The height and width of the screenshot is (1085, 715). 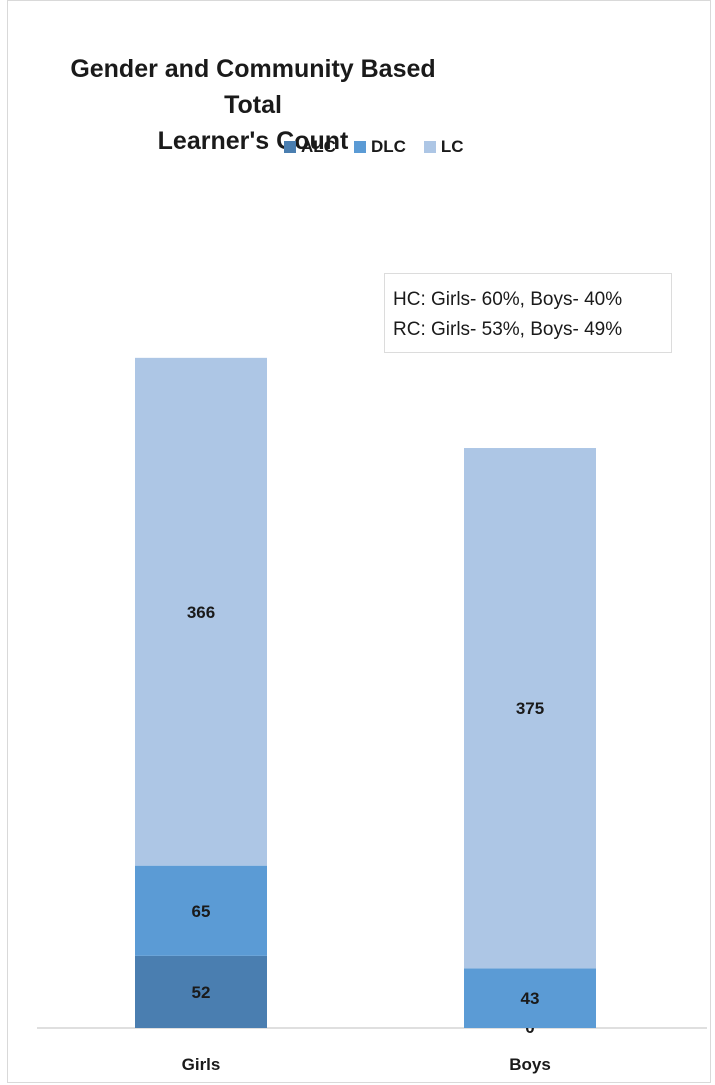 I want to click on legend-item-lc: LC, so click(x=443, y=147).